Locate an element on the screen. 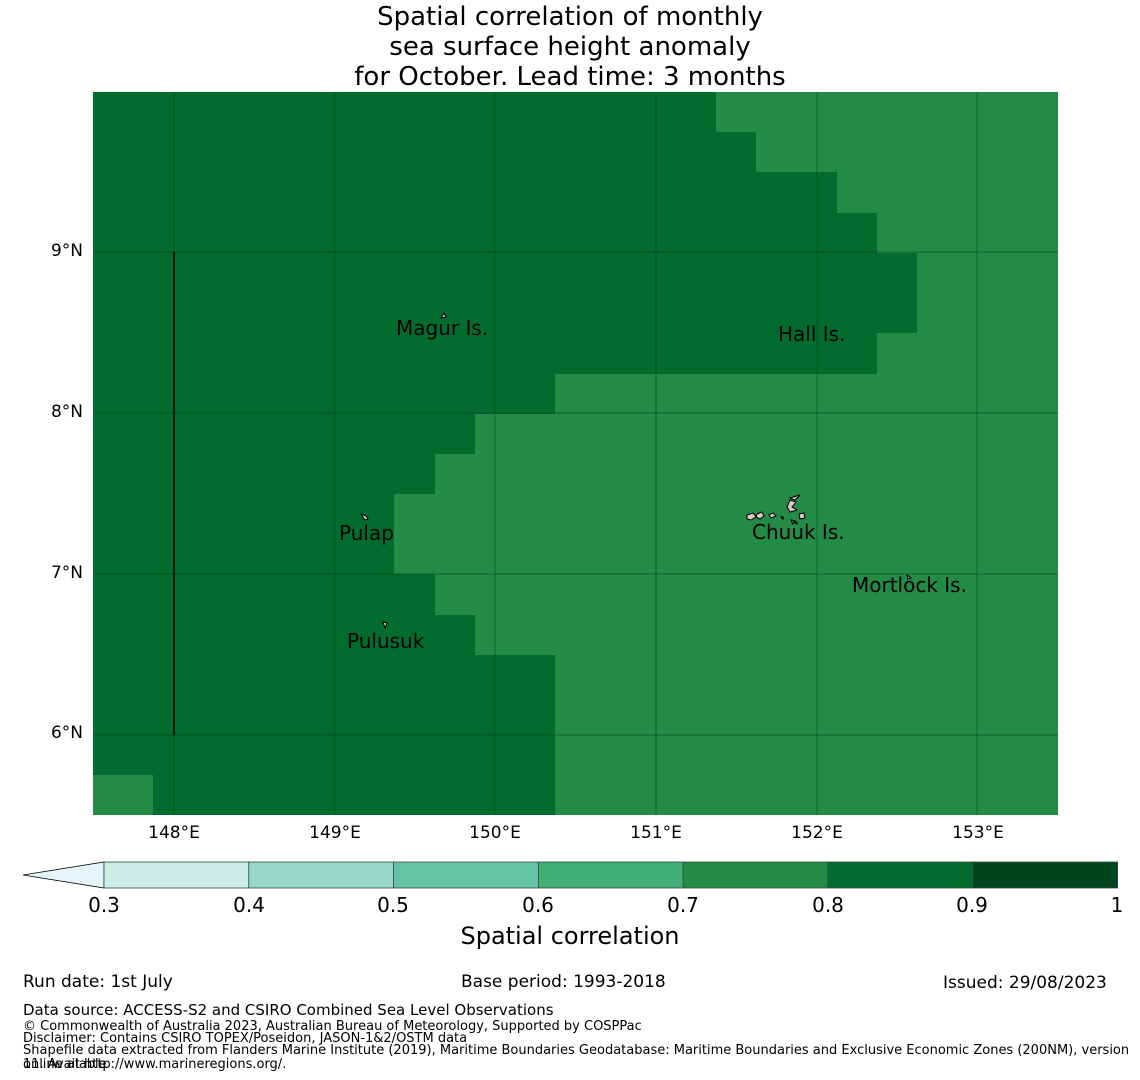 The width and height of the screenshot is (1140, 1080). issued-date: Issued: 29/08/2023 is located at coordinates (1025, 983).